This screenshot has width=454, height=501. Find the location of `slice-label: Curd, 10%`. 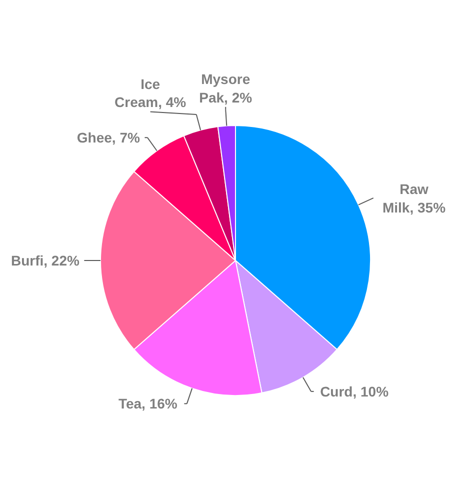

slice-label: Curd, 10% is located at coordinates (355, 391).